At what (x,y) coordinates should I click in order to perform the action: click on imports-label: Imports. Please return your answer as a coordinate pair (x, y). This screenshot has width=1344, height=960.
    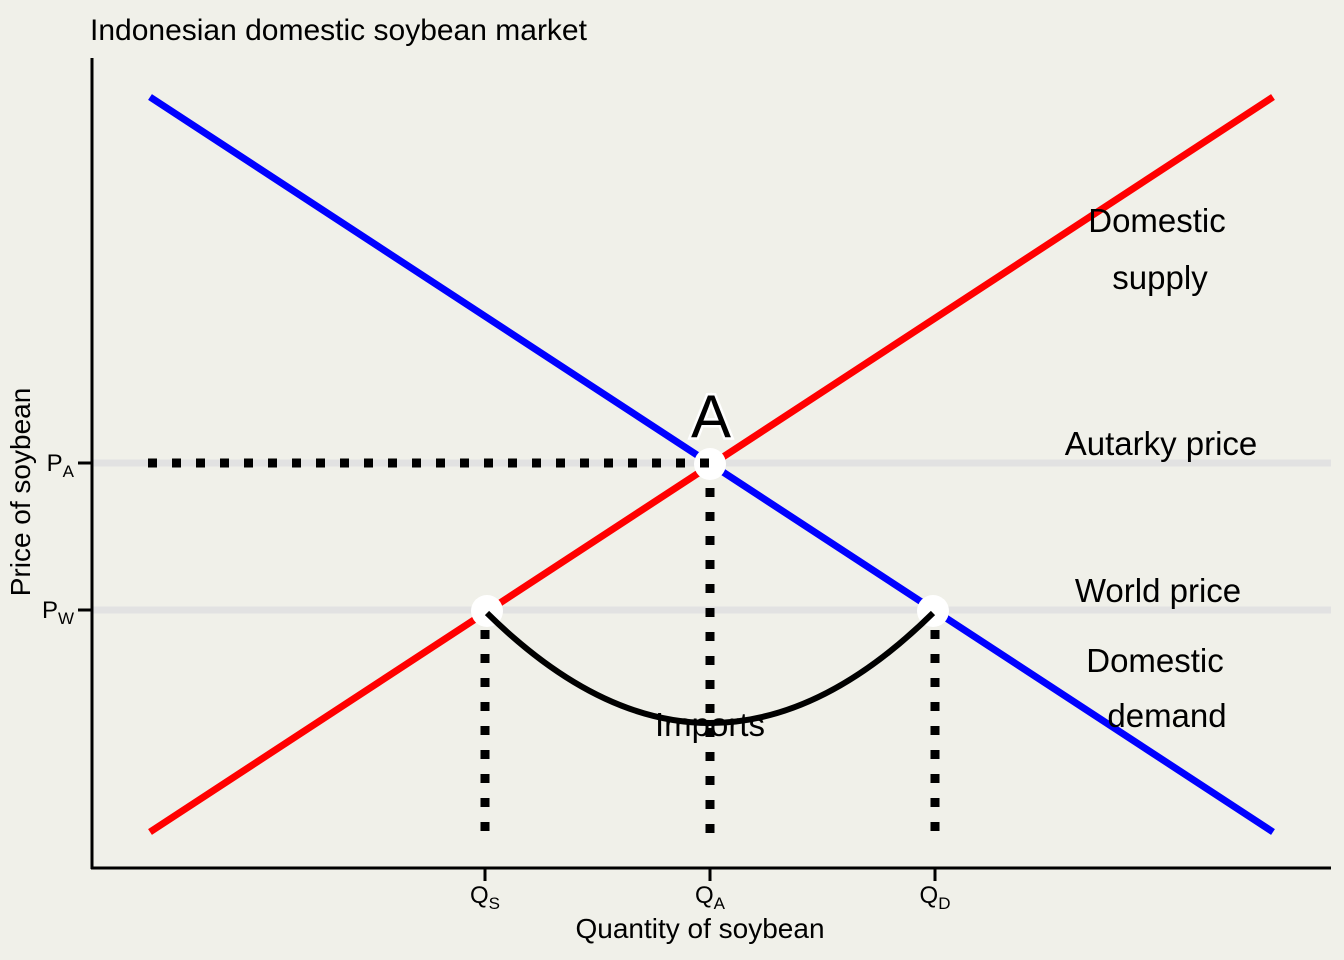
    Looking at the image, I should click on (710, 724).